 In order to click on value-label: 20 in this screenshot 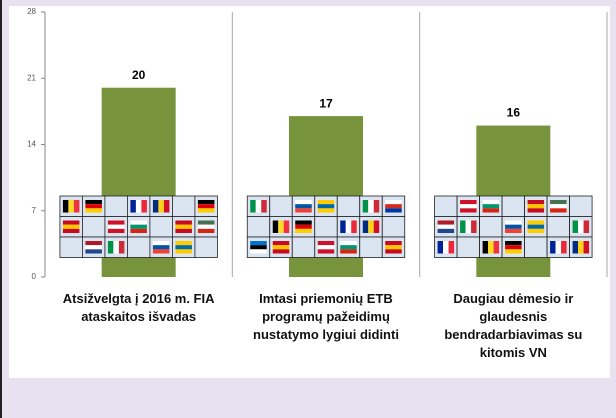, I will do `click(139, 75)`.